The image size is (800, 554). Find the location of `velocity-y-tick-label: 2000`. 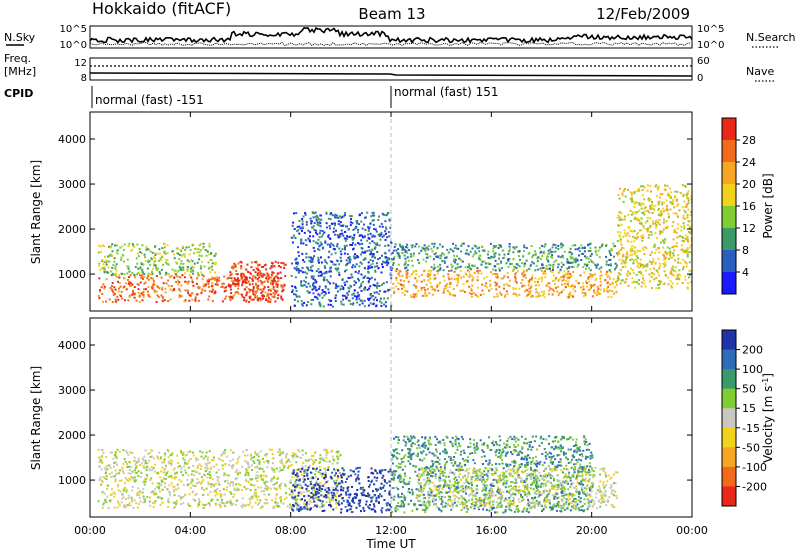

velocity-y-tick-label: 2000 is located at coordinates (72, 435).